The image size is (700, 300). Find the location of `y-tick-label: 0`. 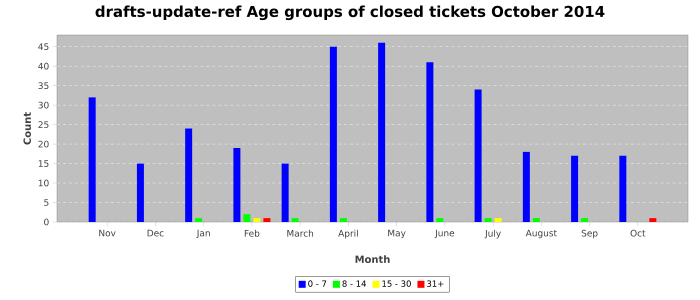

y-tick-label: 0 is located at coordinates (46, 222).